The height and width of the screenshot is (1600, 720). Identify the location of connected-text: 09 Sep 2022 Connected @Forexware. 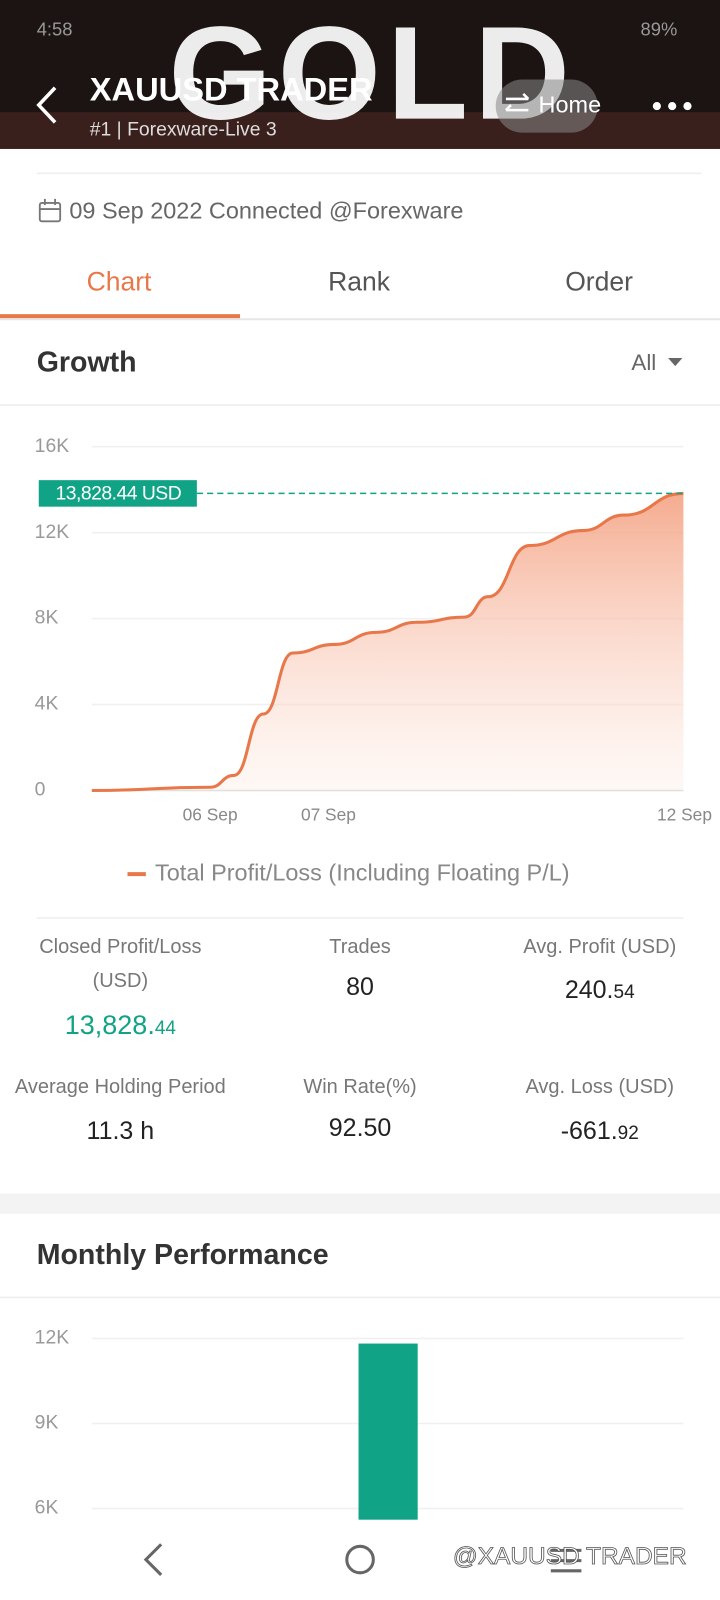
(266, 210).